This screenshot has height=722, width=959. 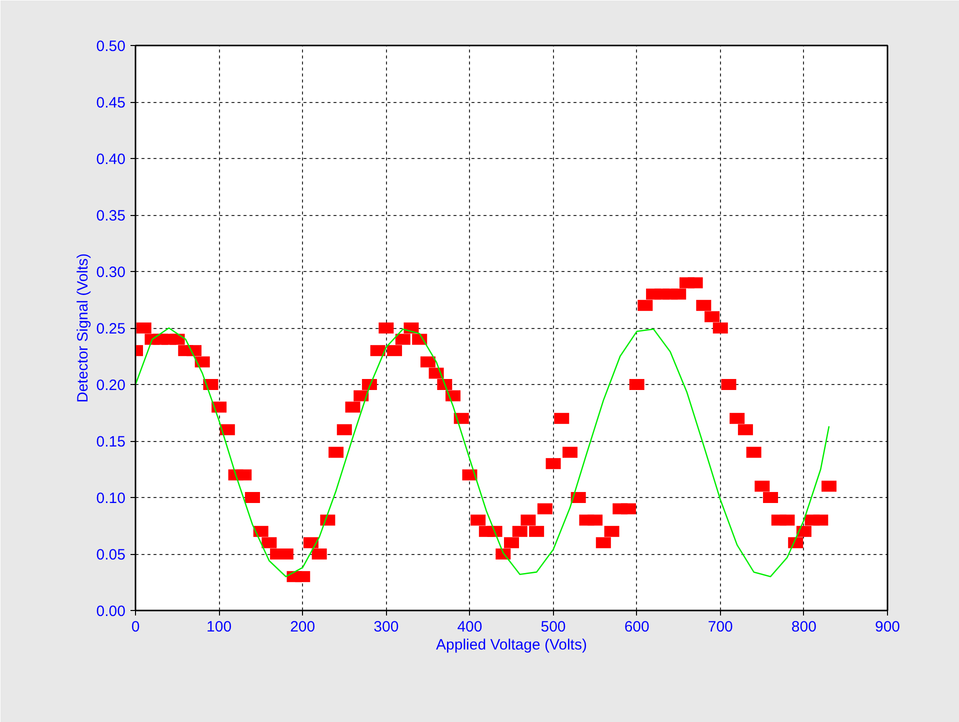 What do you see at coordinates (111, 611) in the screenshot?
I see `y-tick-label: 0.00` at bounding box center [111, 611].